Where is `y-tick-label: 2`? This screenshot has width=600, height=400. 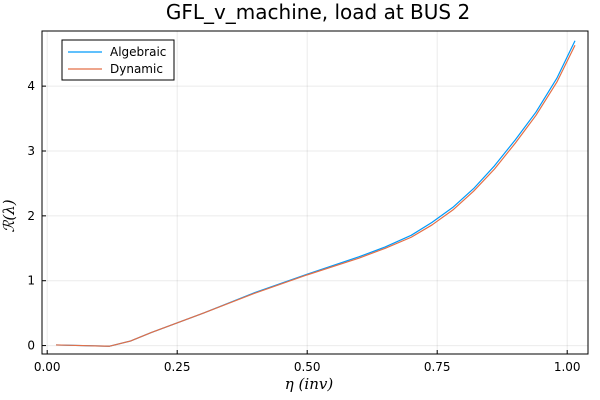 y-tick-label: 2 is located at coordinates (31, 216).